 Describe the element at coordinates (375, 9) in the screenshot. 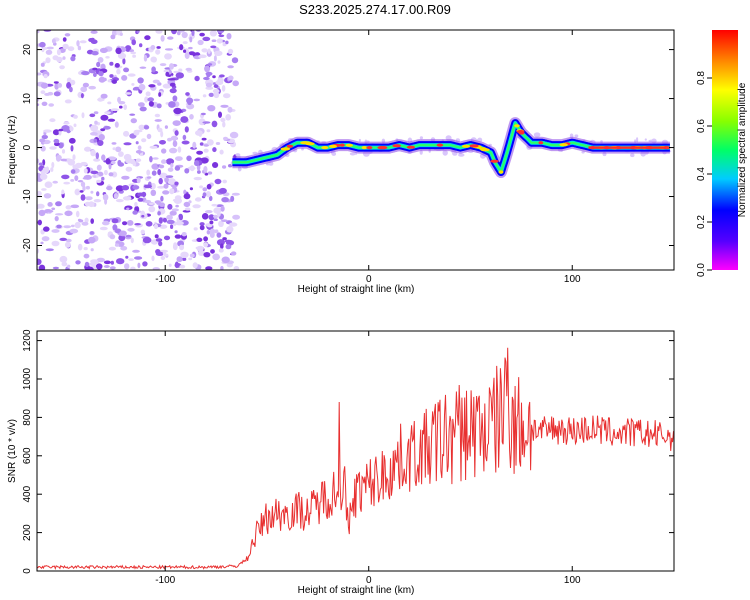

I see `chart-title: S233.2025.274.17.00.R09` at that location.